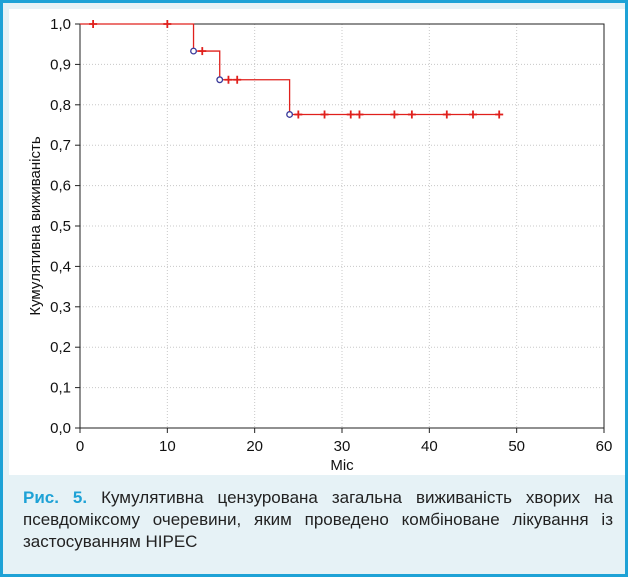 Image resolution: width=628 pixels, height=577 pixels. I want to click on survival-curve, so click(290, 69).